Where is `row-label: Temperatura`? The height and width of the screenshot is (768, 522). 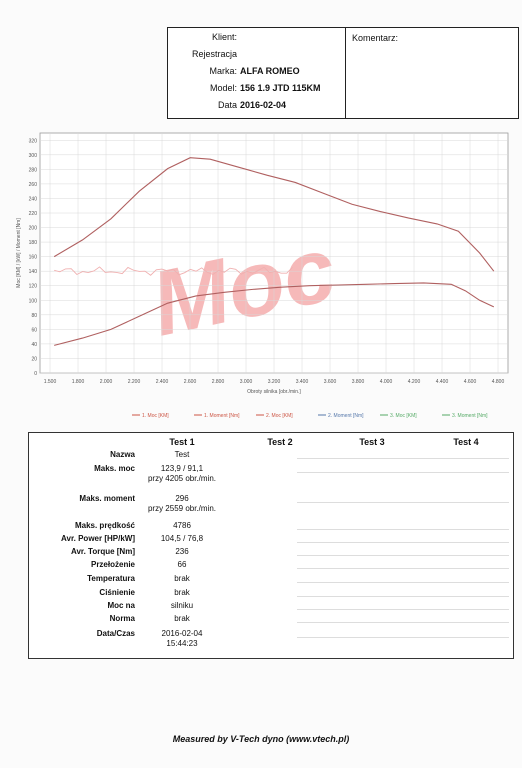 row-label: Temperatura is located at coordinates (111, 578).